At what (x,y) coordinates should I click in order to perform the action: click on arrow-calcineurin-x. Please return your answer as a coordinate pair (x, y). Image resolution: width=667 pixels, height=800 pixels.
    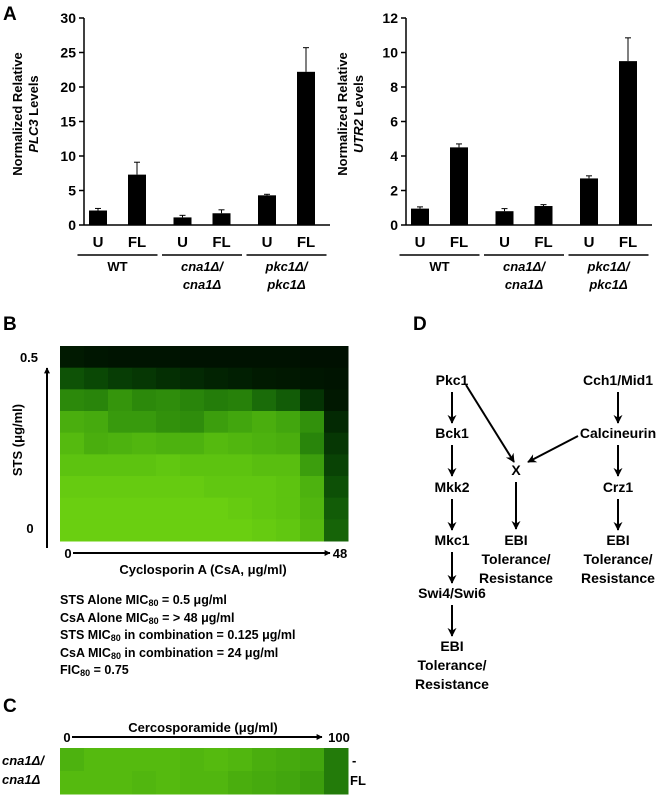
    Looking at the image, I should click on (553, 449).